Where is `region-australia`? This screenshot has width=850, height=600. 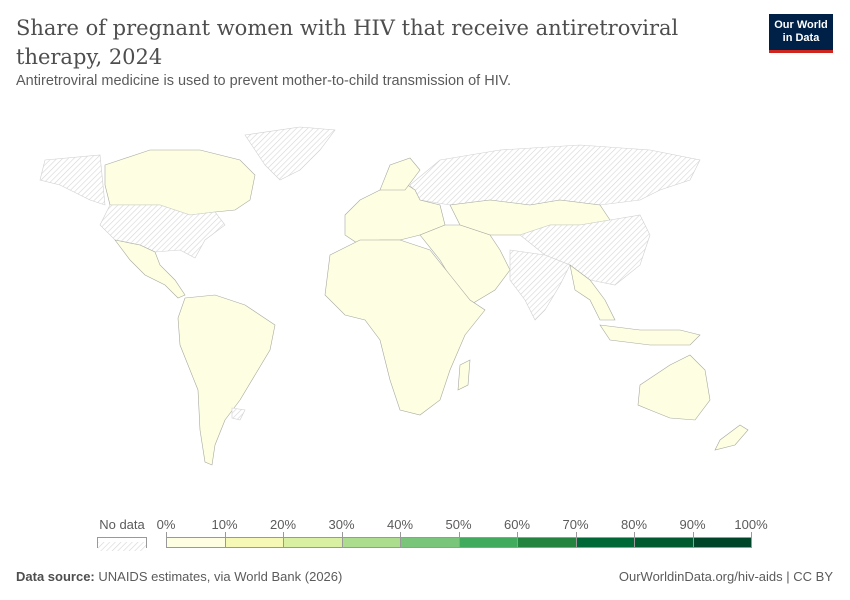
region-australia is located at coordinates (674, 387).